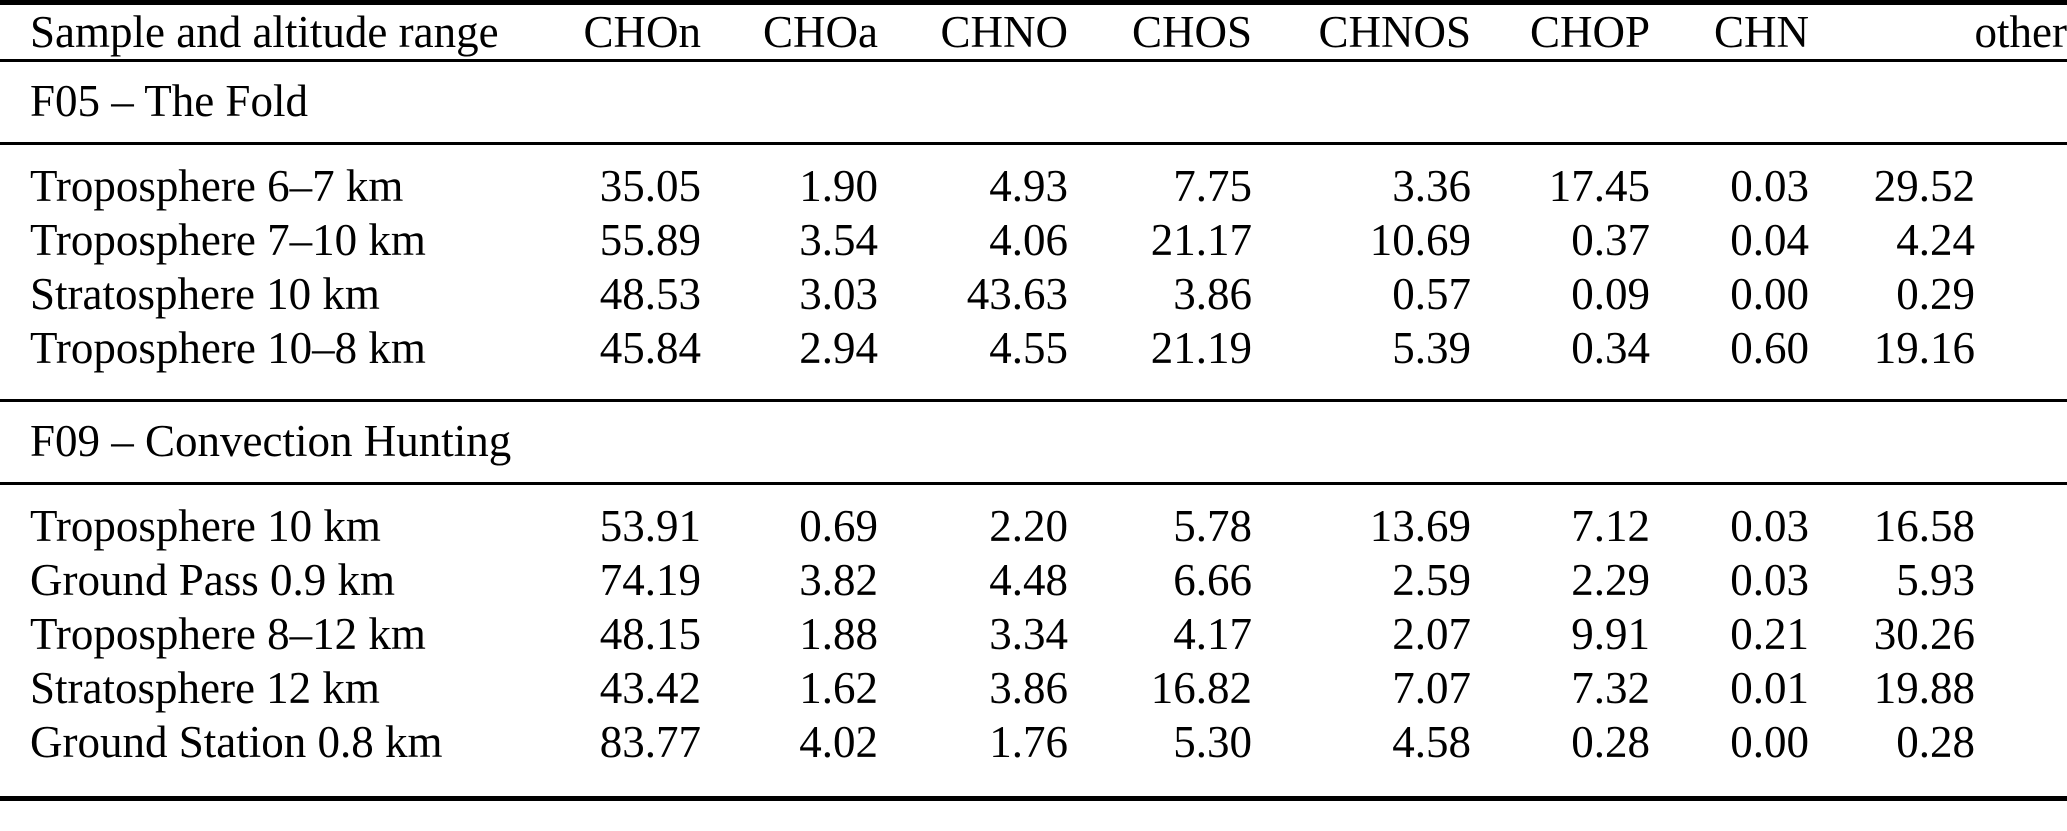 The image size is (2067, 831). Describe the element at coordinates (1431, 688) in the screenshot. I see `cell-value: 7.07` at that location.